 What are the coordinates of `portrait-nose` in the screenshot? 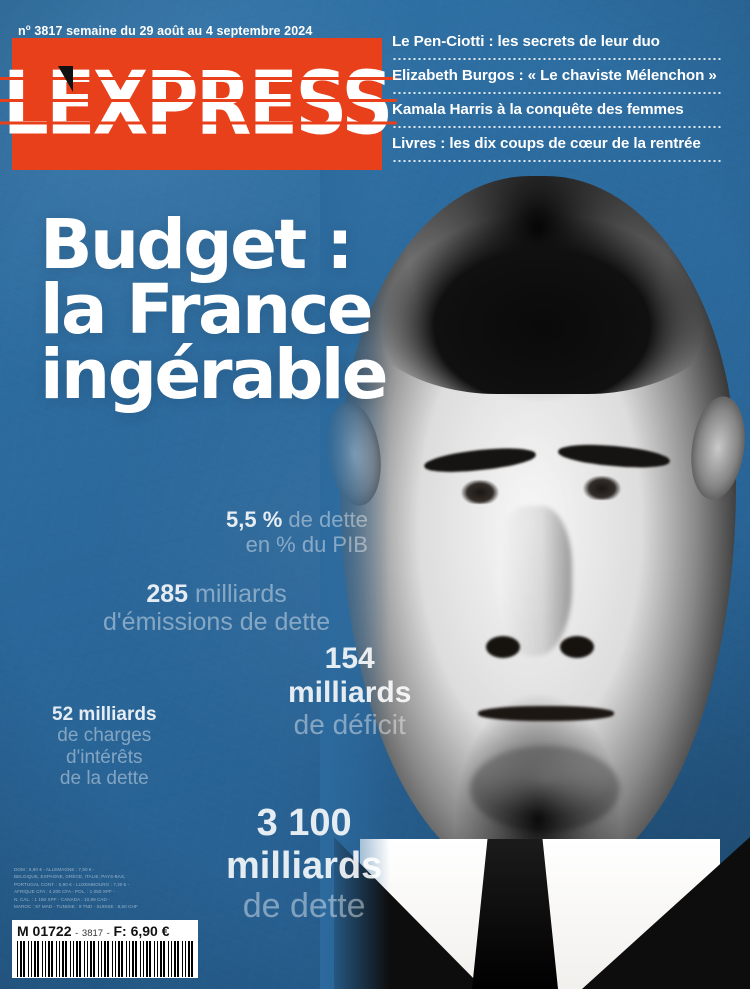 It's located at (534, 581).